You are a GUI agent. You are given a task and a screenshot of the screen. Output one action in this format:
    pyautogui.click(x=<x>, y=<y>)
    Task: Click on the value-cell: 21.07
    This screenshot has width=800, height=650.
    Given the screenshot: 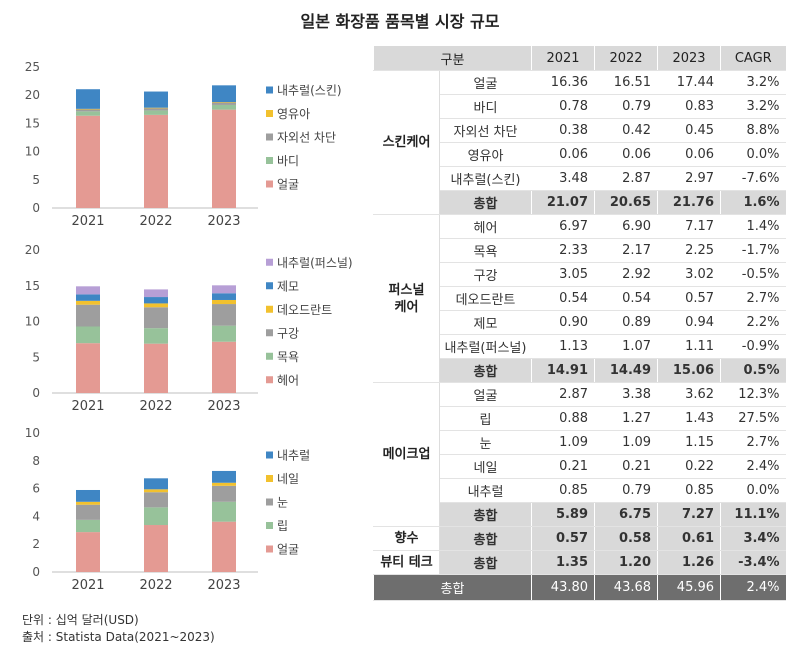 What is the action you would take?
    pyautogui.click(x=563, y=202)
    